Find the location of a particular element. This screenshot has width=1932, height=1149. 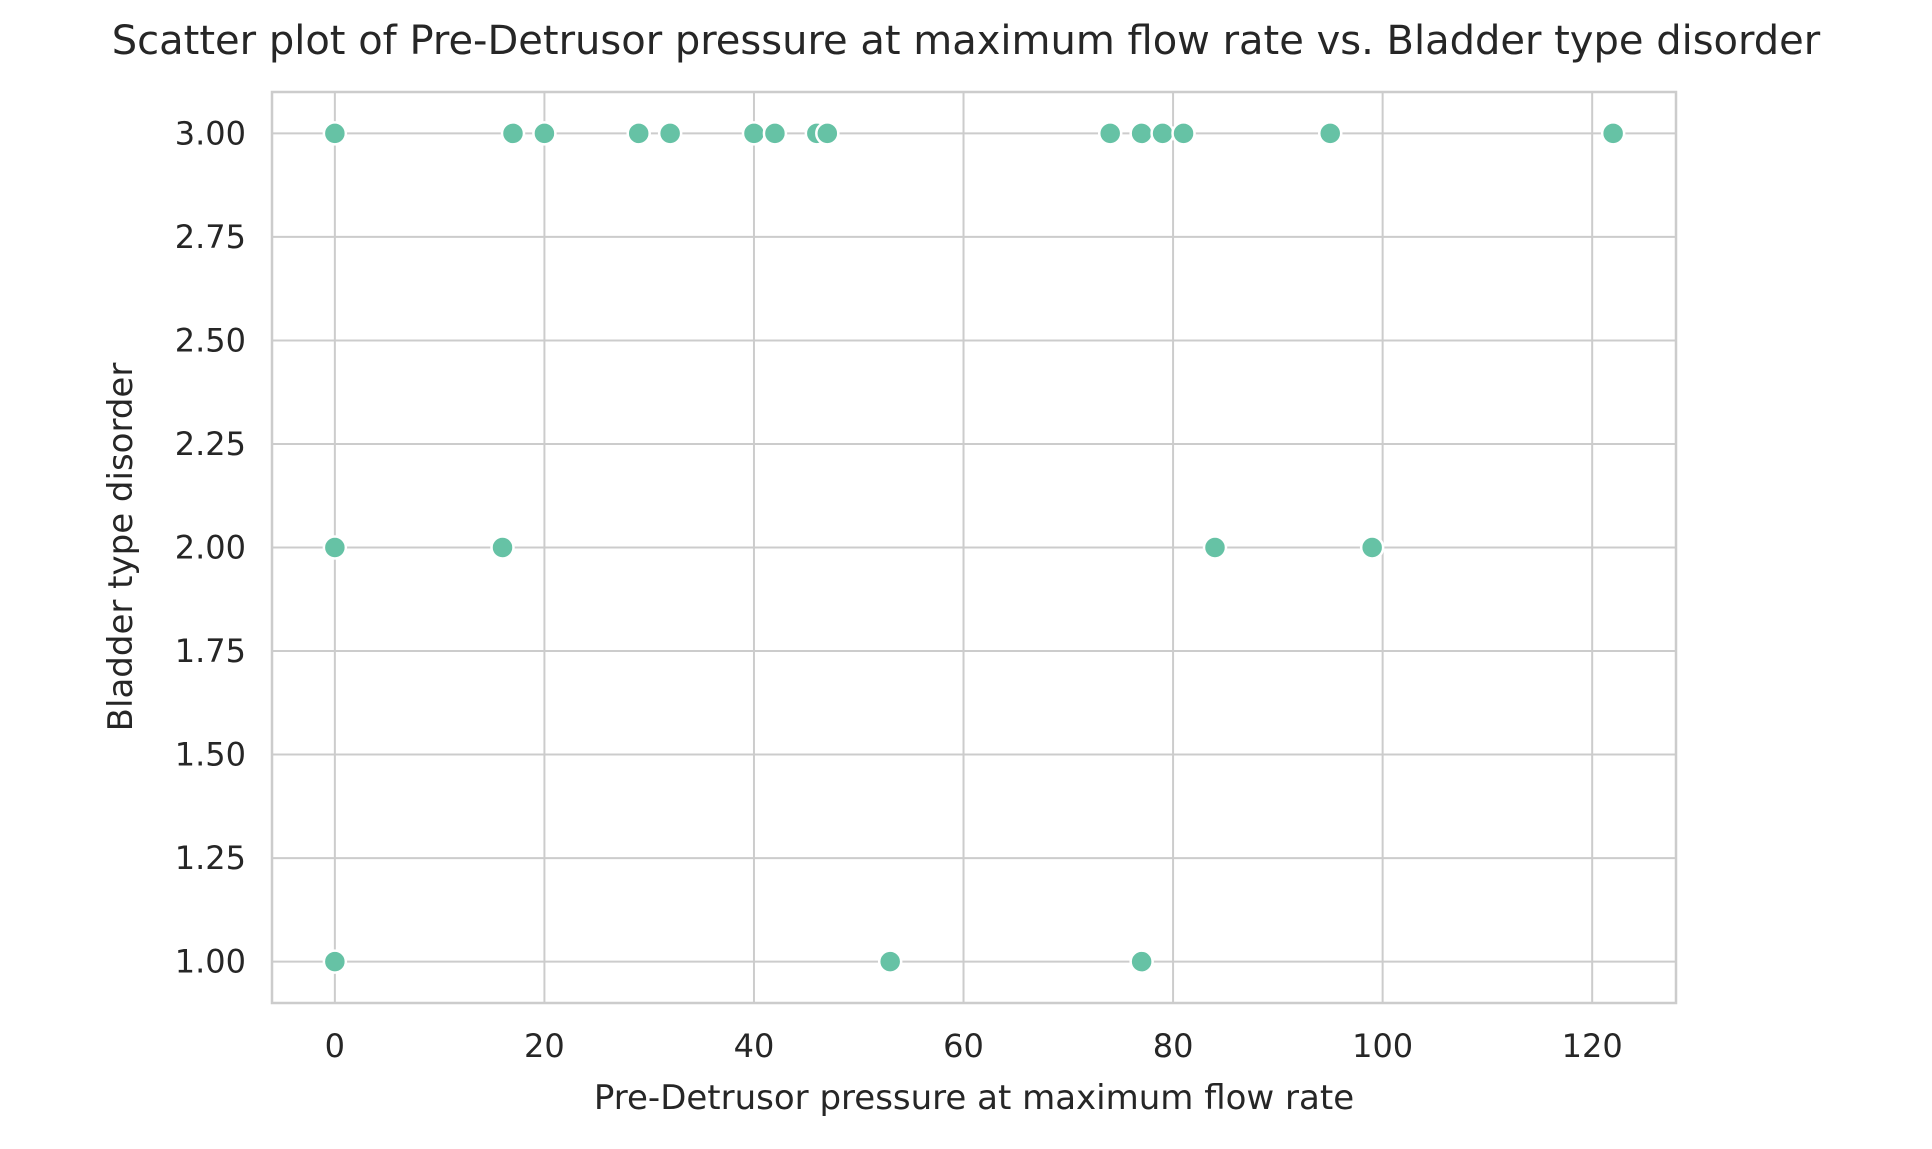

y-tick-label: 2.75 is located at coordinates (210, 237).